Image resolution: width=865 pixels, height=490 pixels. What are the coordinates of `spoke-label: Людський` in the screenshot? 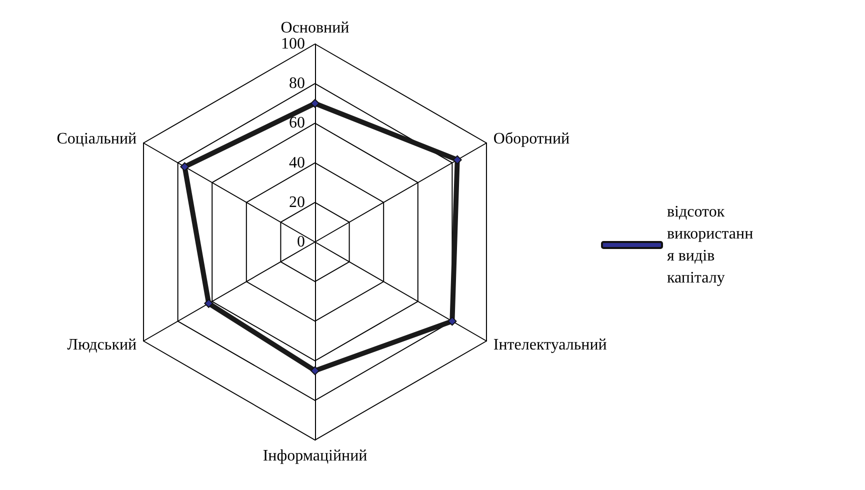 It's located at (102, 345).